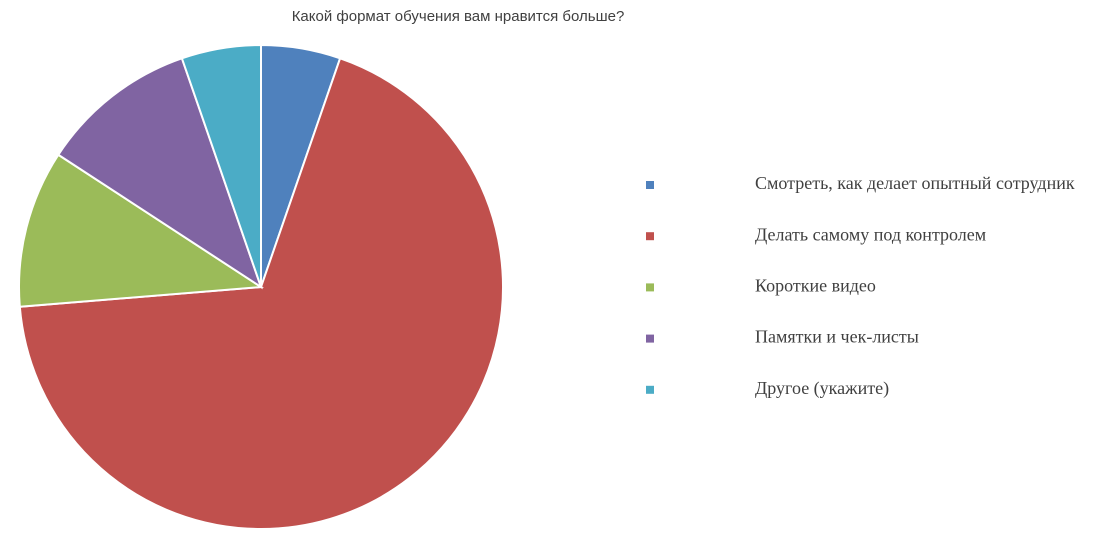  What do you see at coordinates (915, 183) in the screenshot?
I see `legend-label: Смотреть, как делает опытный сотрудник` at bounding box center [915, 183].